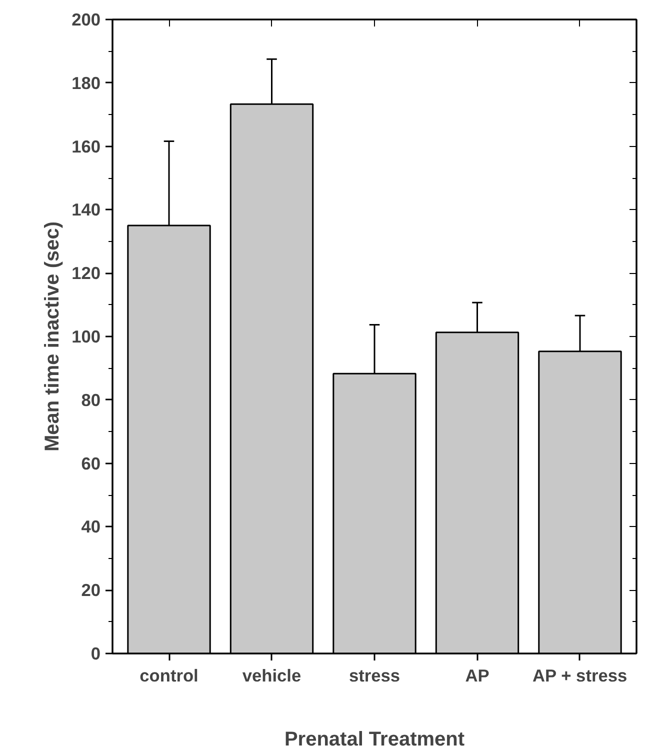 The image size is (652, 753). Describe the element at coordinates (477, 676) in the screenshot. I see `x-tick-label: AP` at that location.